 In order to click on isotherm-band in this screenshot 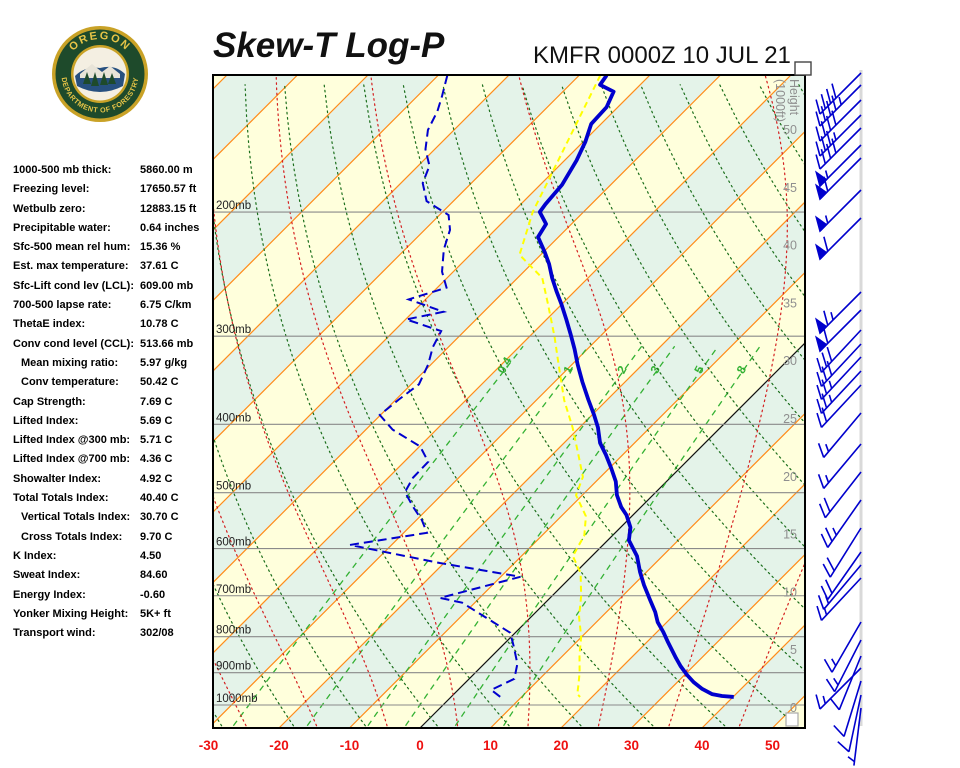, I will do `click(220, 82)`.